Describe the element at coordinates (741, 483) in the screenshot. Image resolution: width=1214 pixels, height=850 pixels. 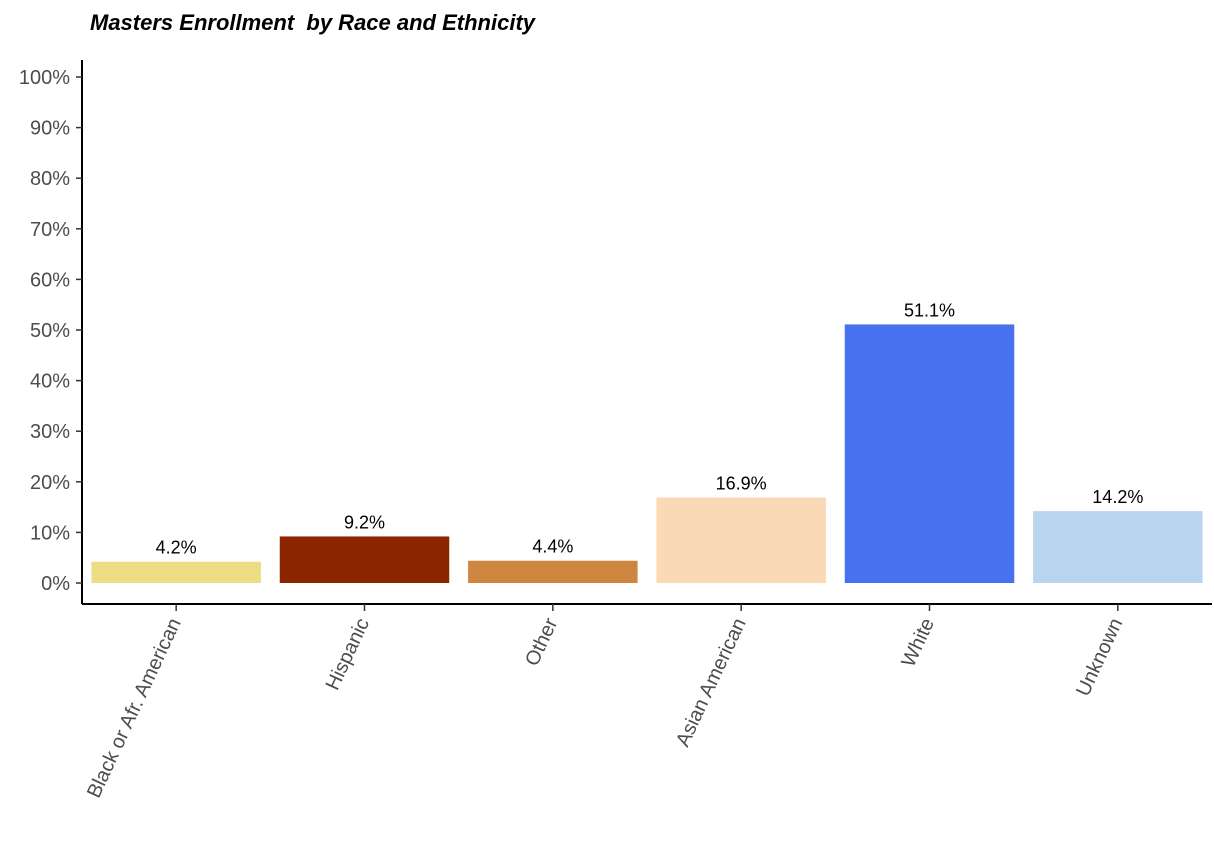
I see `data-label: 16.9%` at that location.